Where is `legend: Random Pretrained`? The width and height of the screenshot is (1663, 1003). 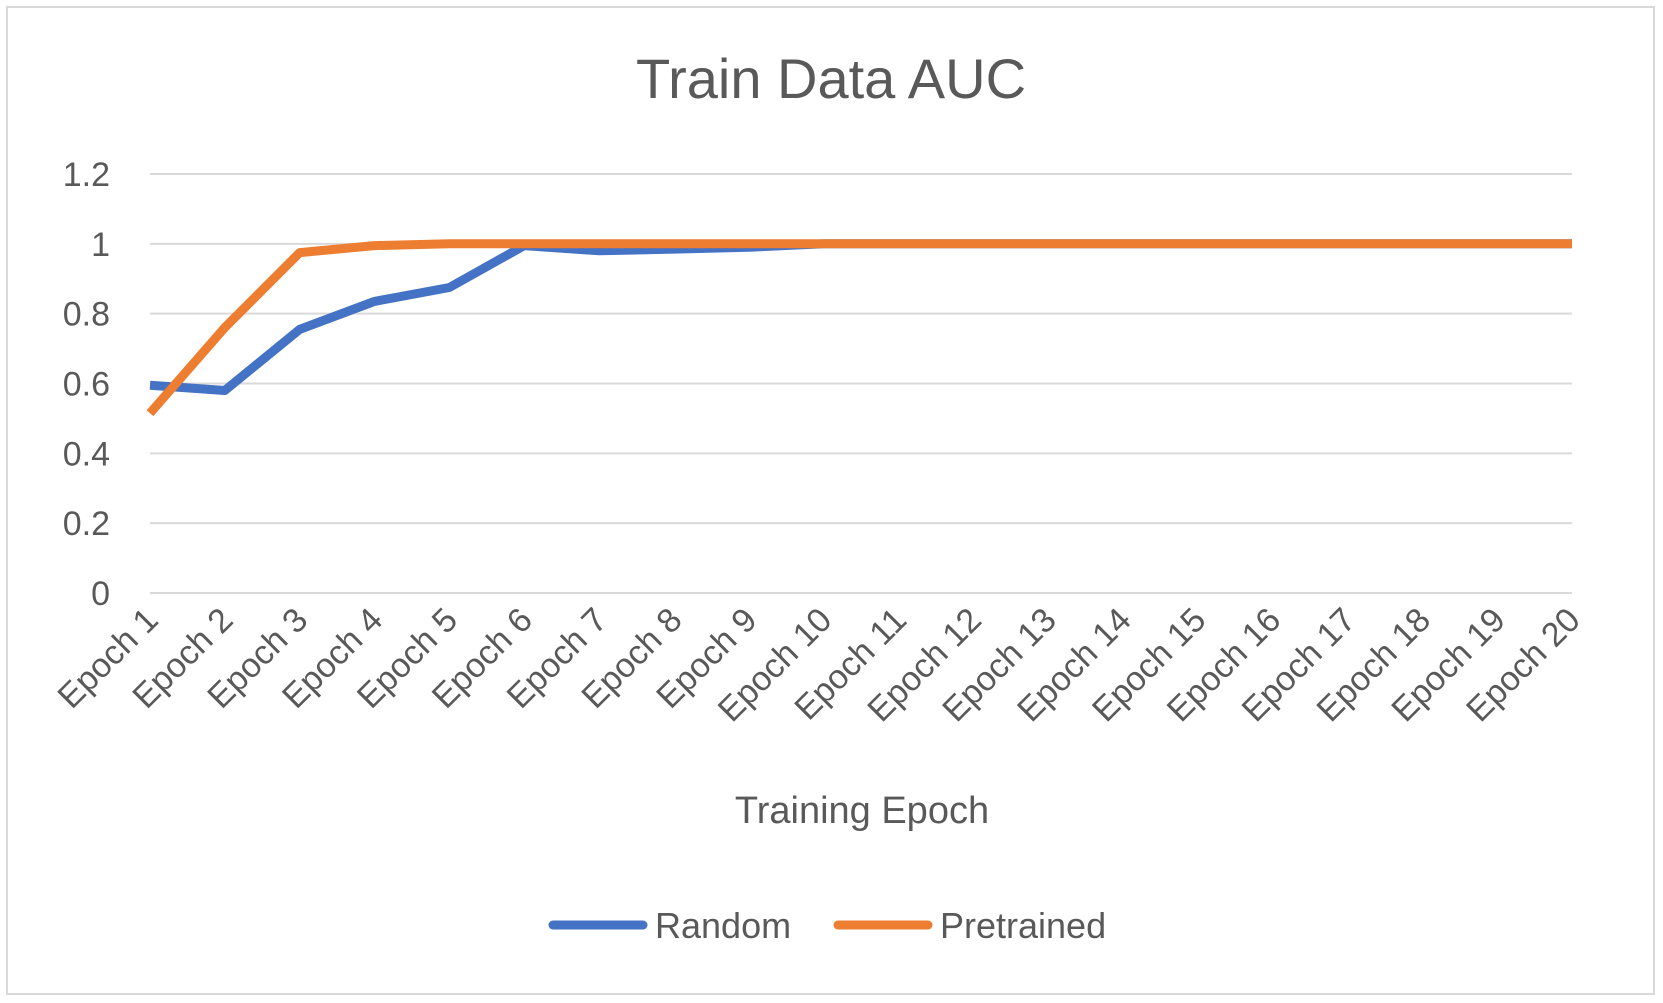
legend: Random Pretrained is located at coordinates (827, 925).